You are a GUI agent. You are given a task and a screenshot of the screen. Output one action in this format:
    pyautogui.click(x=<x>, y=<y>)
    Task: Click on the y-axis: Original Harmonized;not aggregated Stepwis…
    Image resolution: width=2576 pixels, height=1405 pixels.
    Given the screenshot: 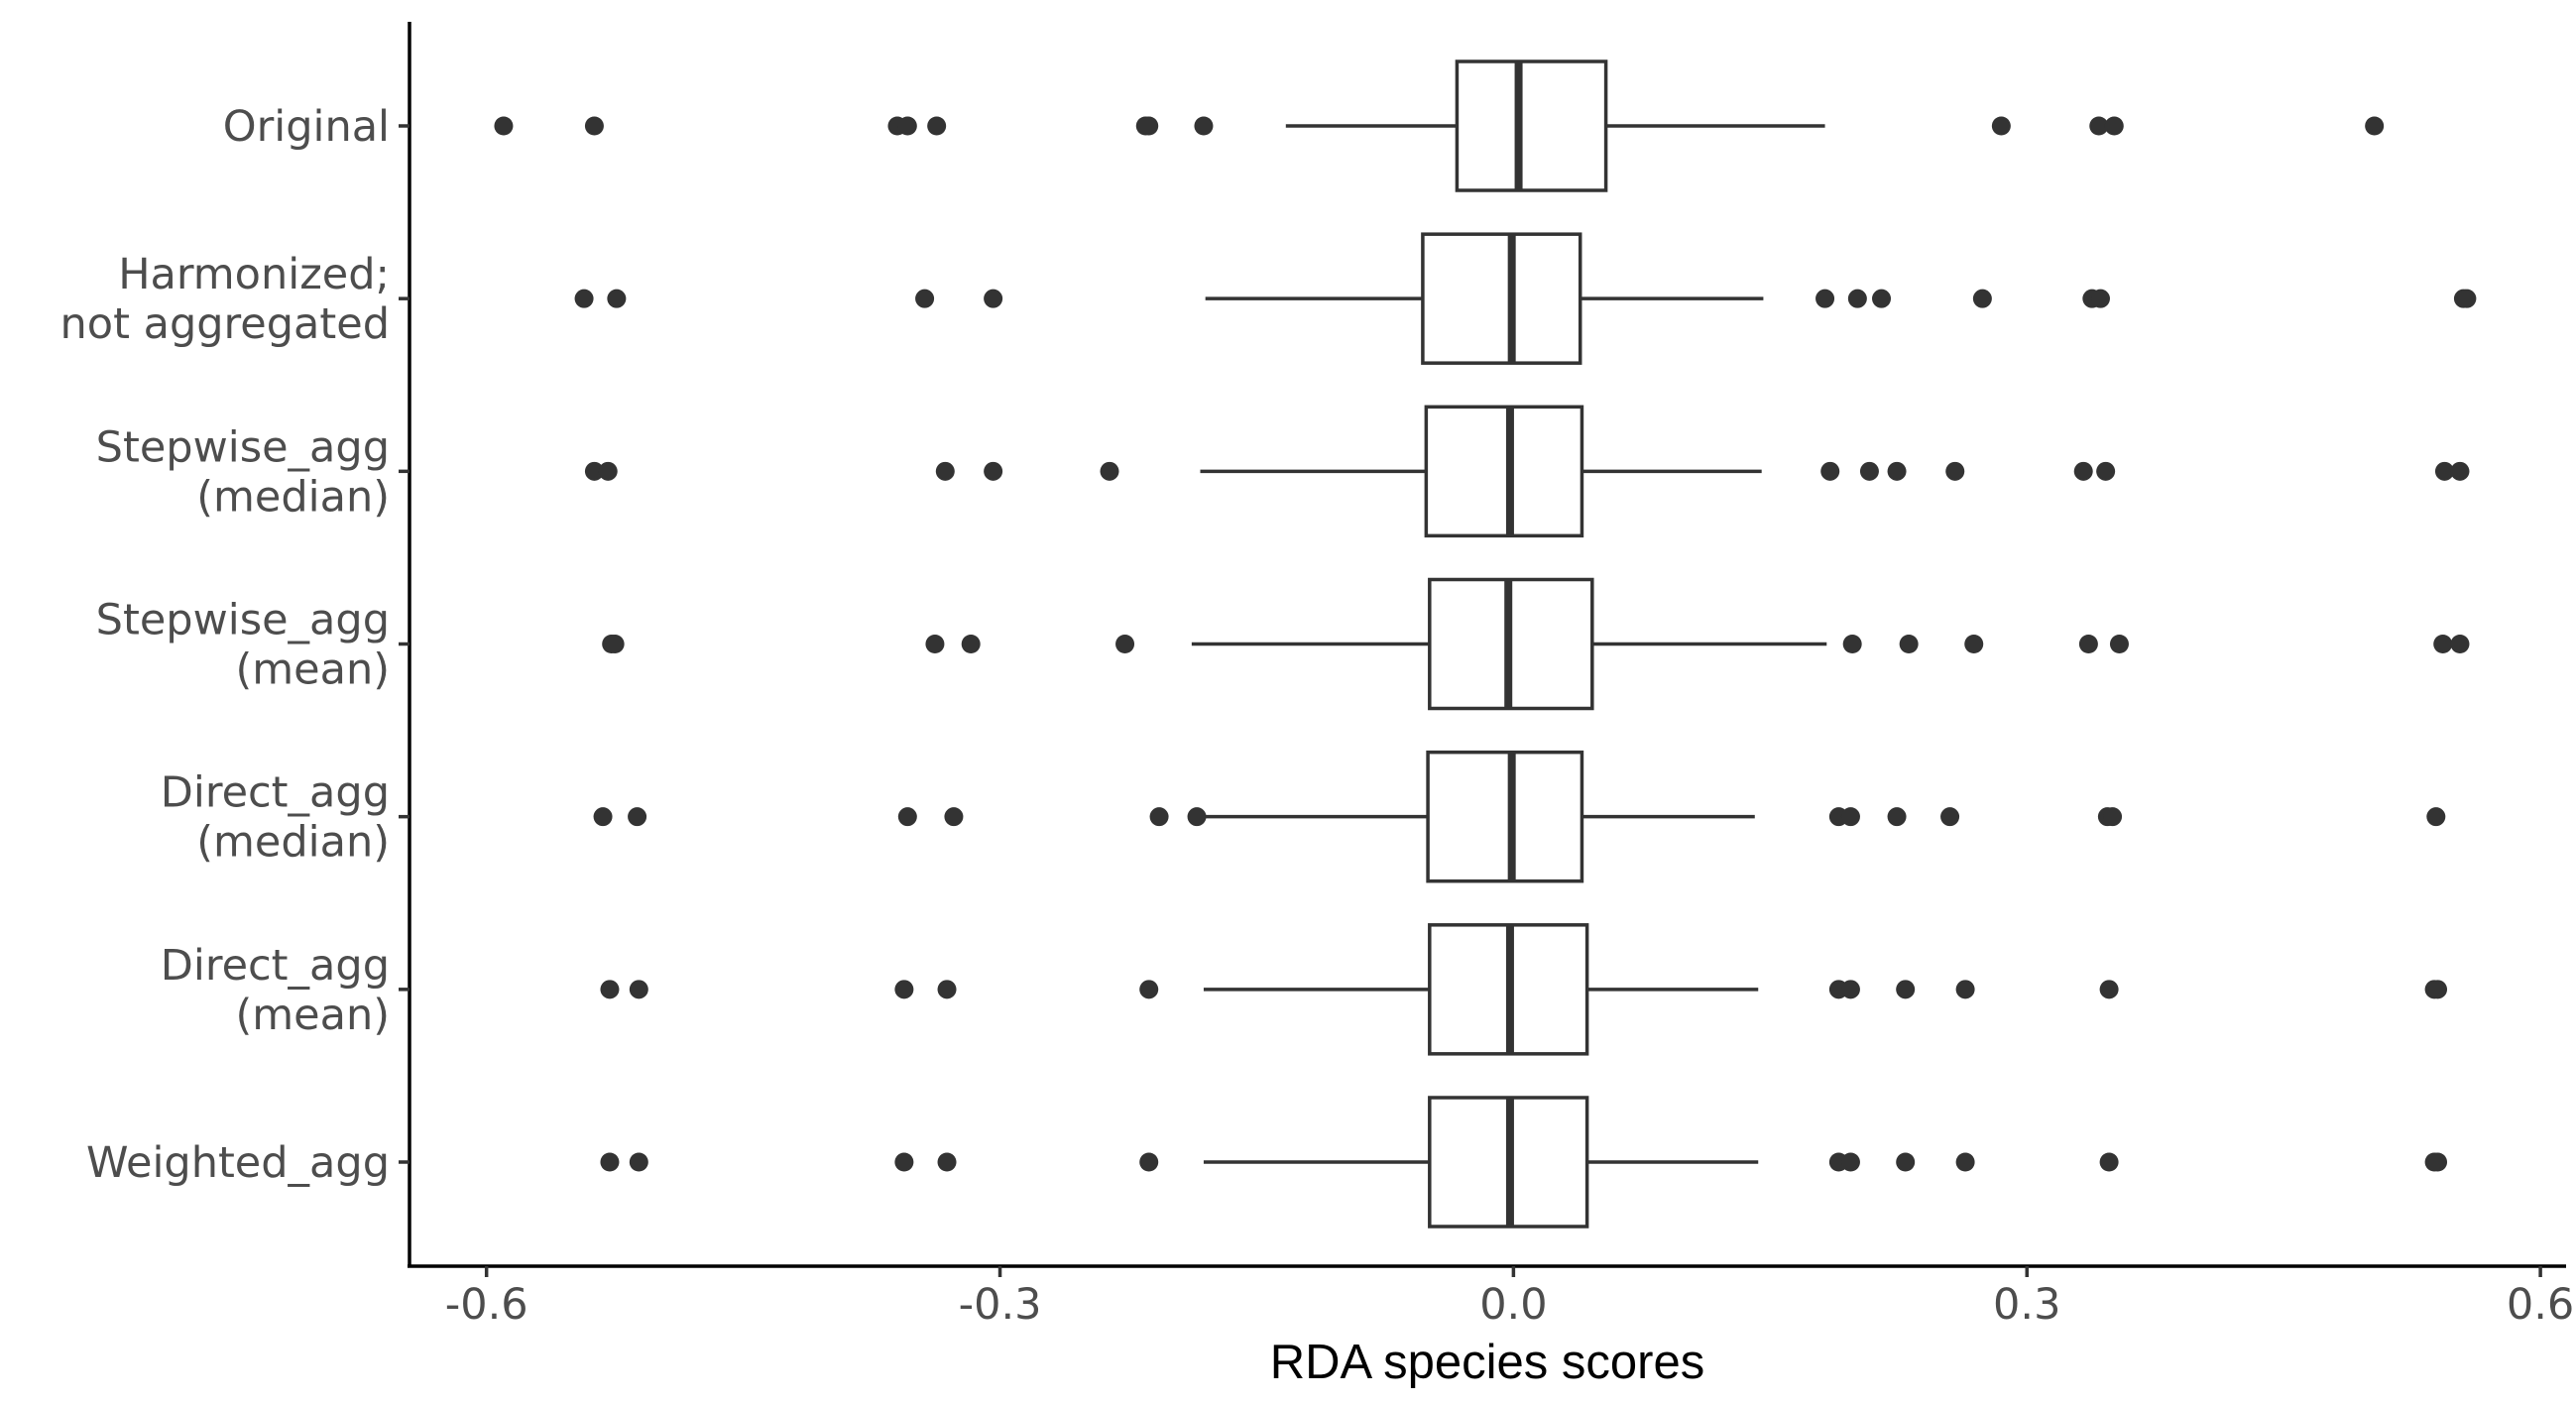 What is the action you would take?
    pyautogui.click(x=235, y=645)
    